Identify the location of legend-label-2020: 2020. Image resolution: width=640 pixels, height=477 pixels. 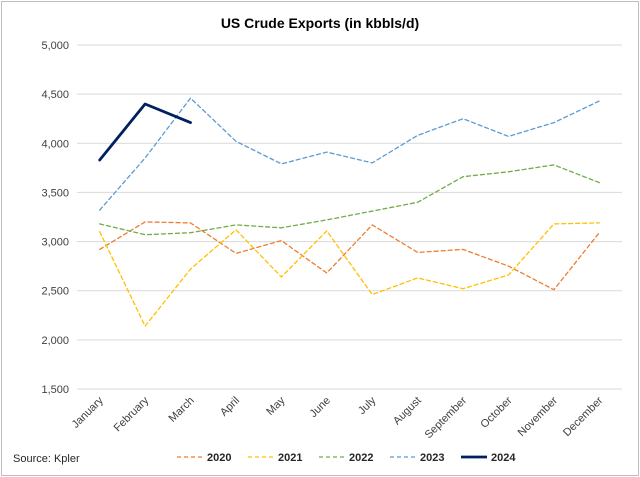
(219, 458).